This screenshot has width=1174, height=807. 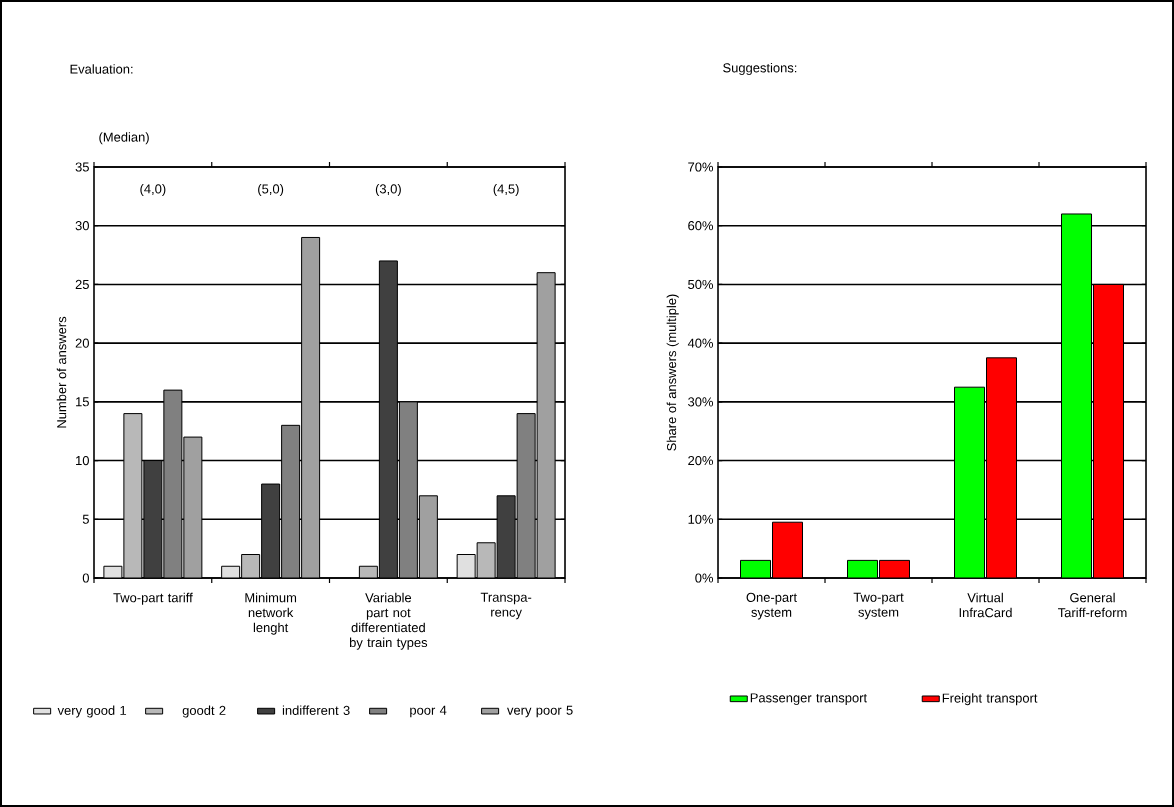 I want to click on y-tick-label: 20, so click(x=82, y=343).